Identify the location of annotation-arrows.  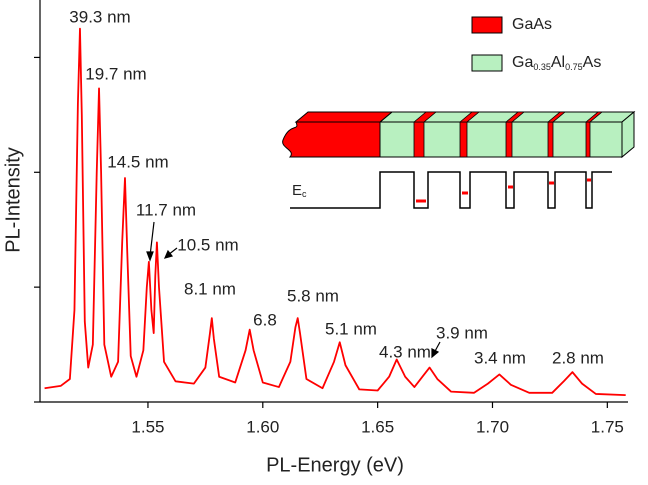
(293, 290).